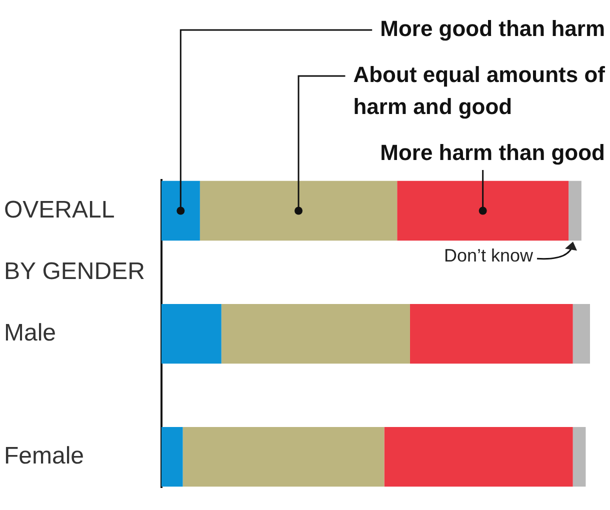 The height and width of the screenshot is (510, 610). Describe the element at coordinates (493, 153) in the screenshot. I see `series-label: More harm than good` at that location.